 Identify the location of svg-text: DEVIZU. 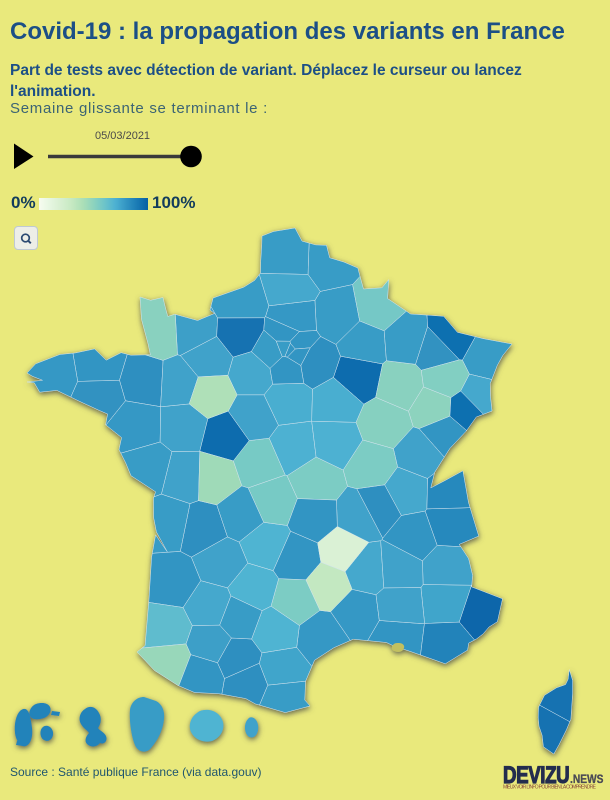
(536, 775).